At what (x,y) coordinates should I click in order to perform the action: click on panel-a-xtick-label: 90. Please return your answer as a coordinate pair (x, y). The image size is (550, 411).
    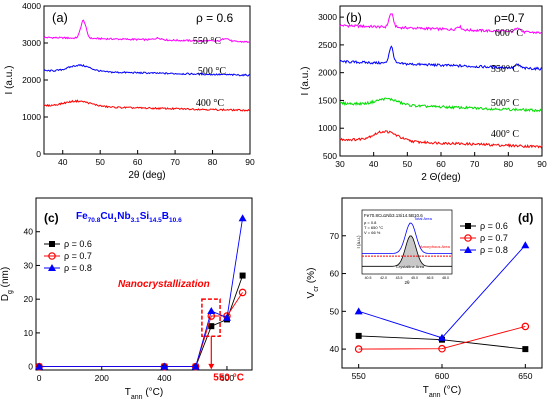
    Looking at the image, I should click on (250, 162).